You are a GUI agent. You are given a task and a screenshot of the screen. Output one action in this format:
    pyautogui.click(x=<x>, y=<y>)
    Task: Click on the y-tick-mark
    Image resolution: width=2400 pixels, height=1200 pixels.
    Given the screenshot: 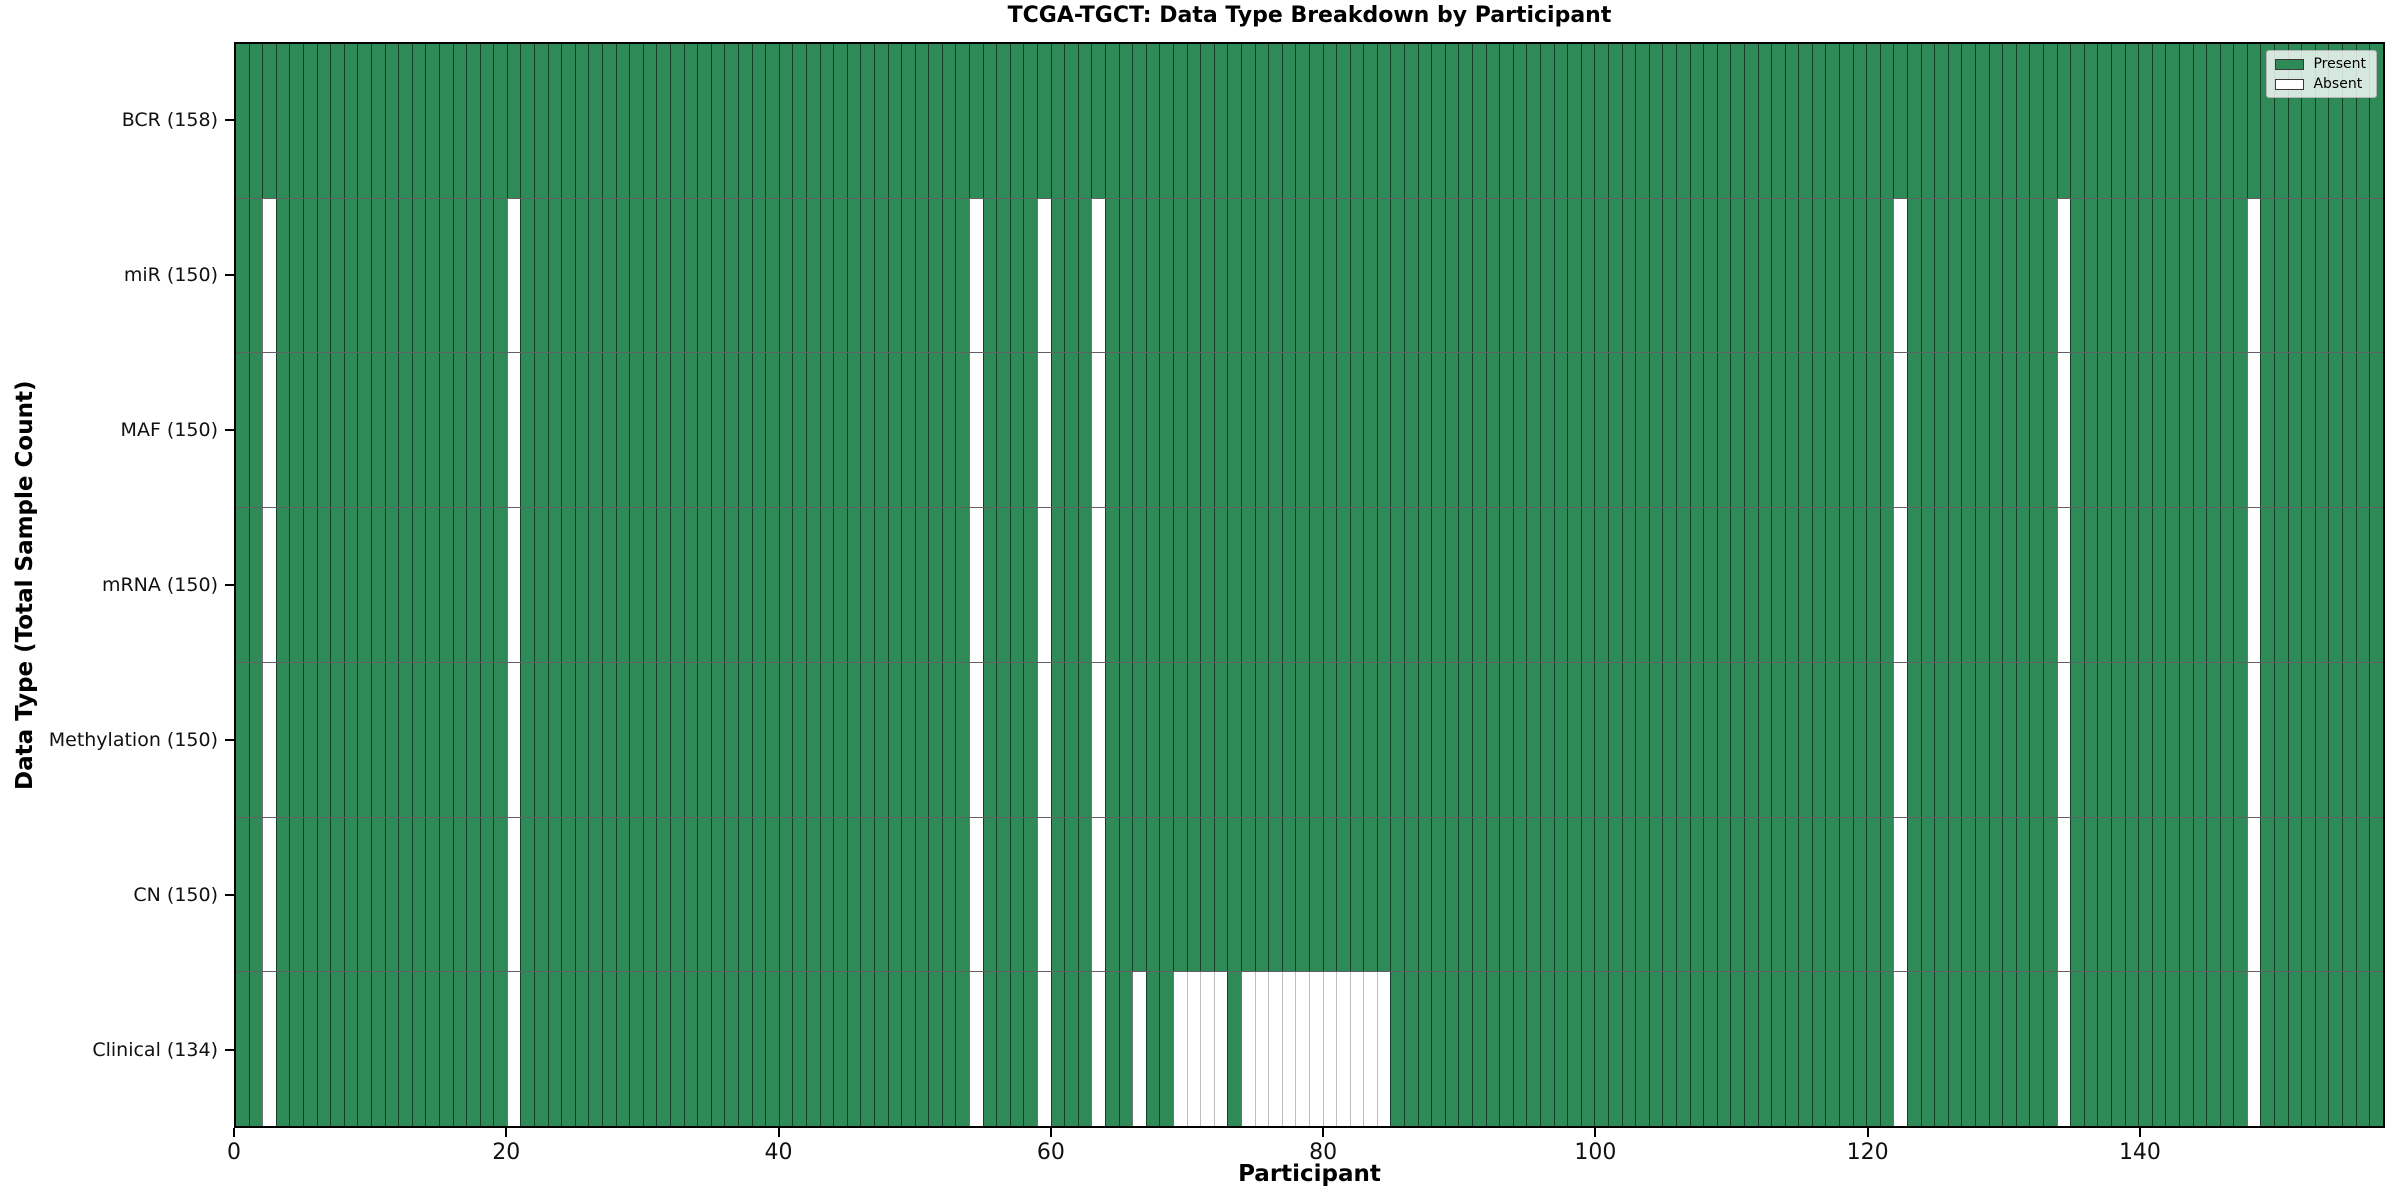 What is the action you would take?
    pyautogui.click(x=229, y=895)
    